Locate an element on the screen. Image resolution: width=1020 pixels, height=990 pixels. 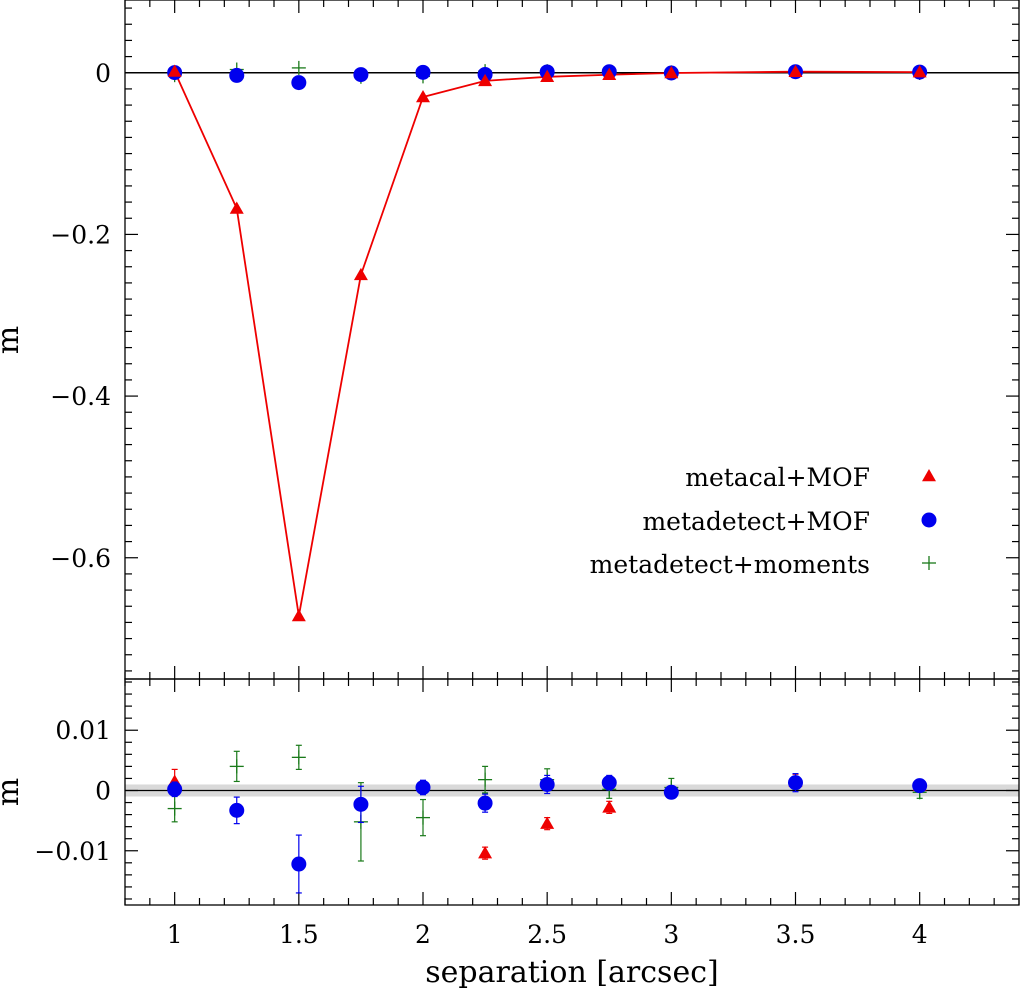
bottom-y-tick-label-1: 0 is located at coordinates (103, 790).